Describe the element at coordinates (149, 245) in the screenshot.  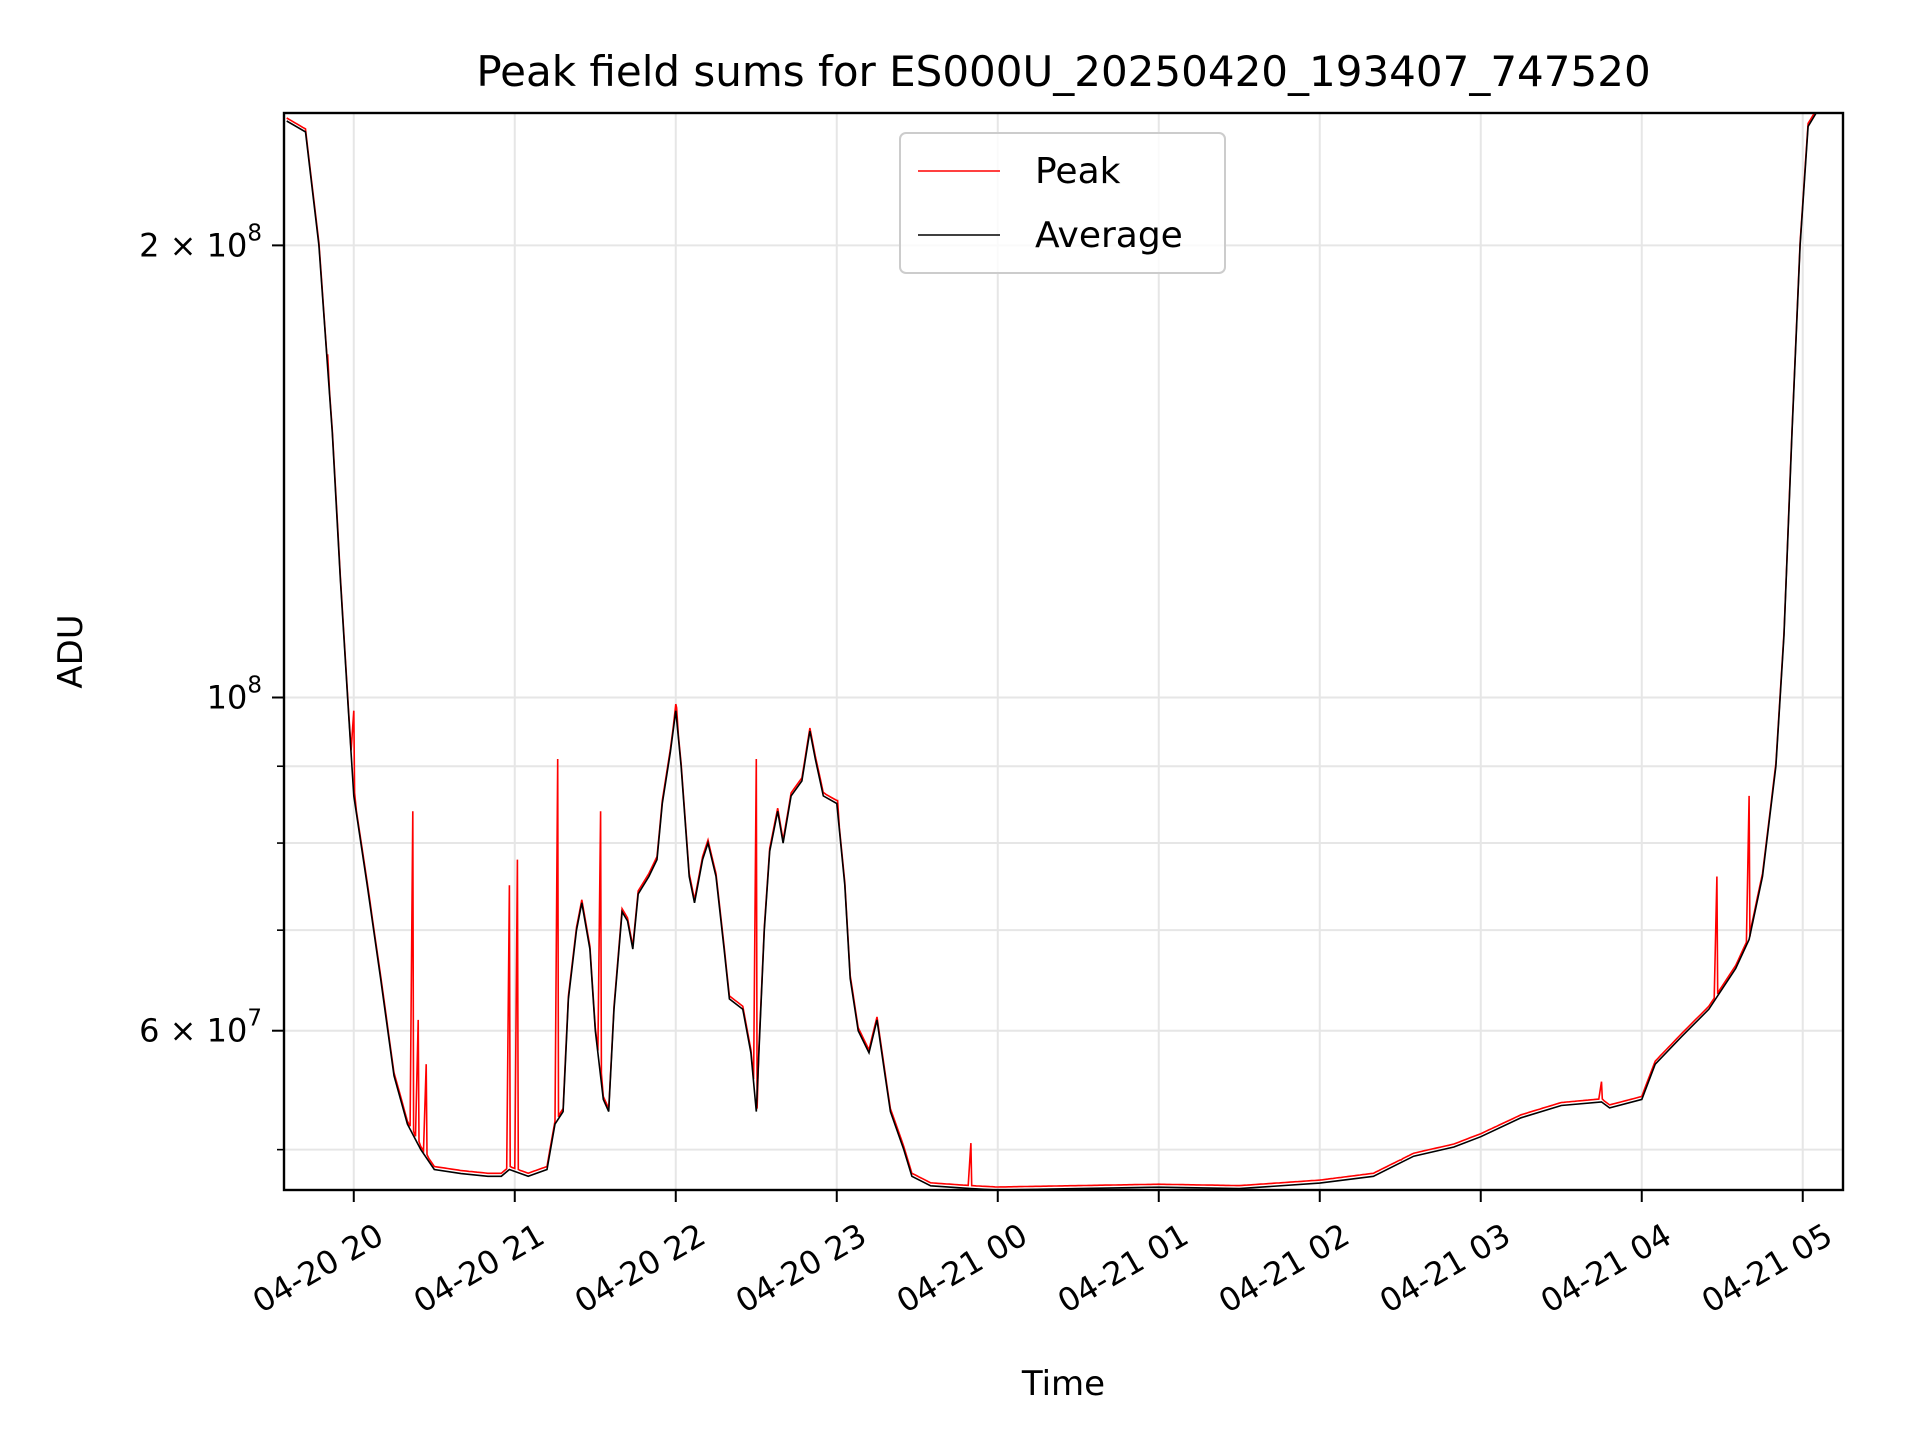
I see `y-tick-mantissa: 2` at that location.